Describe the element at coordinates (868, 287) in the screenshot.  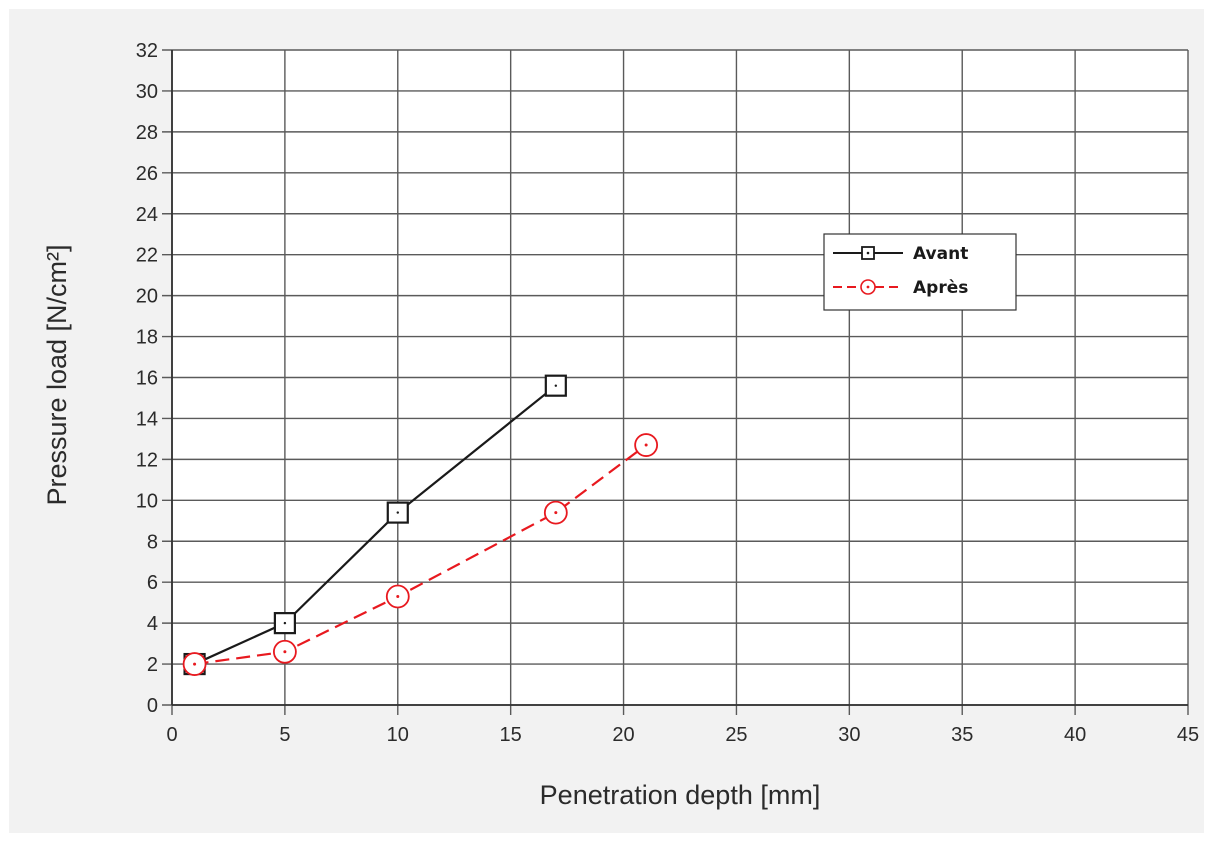
I see `legend-apres-marker-dot` at that location.